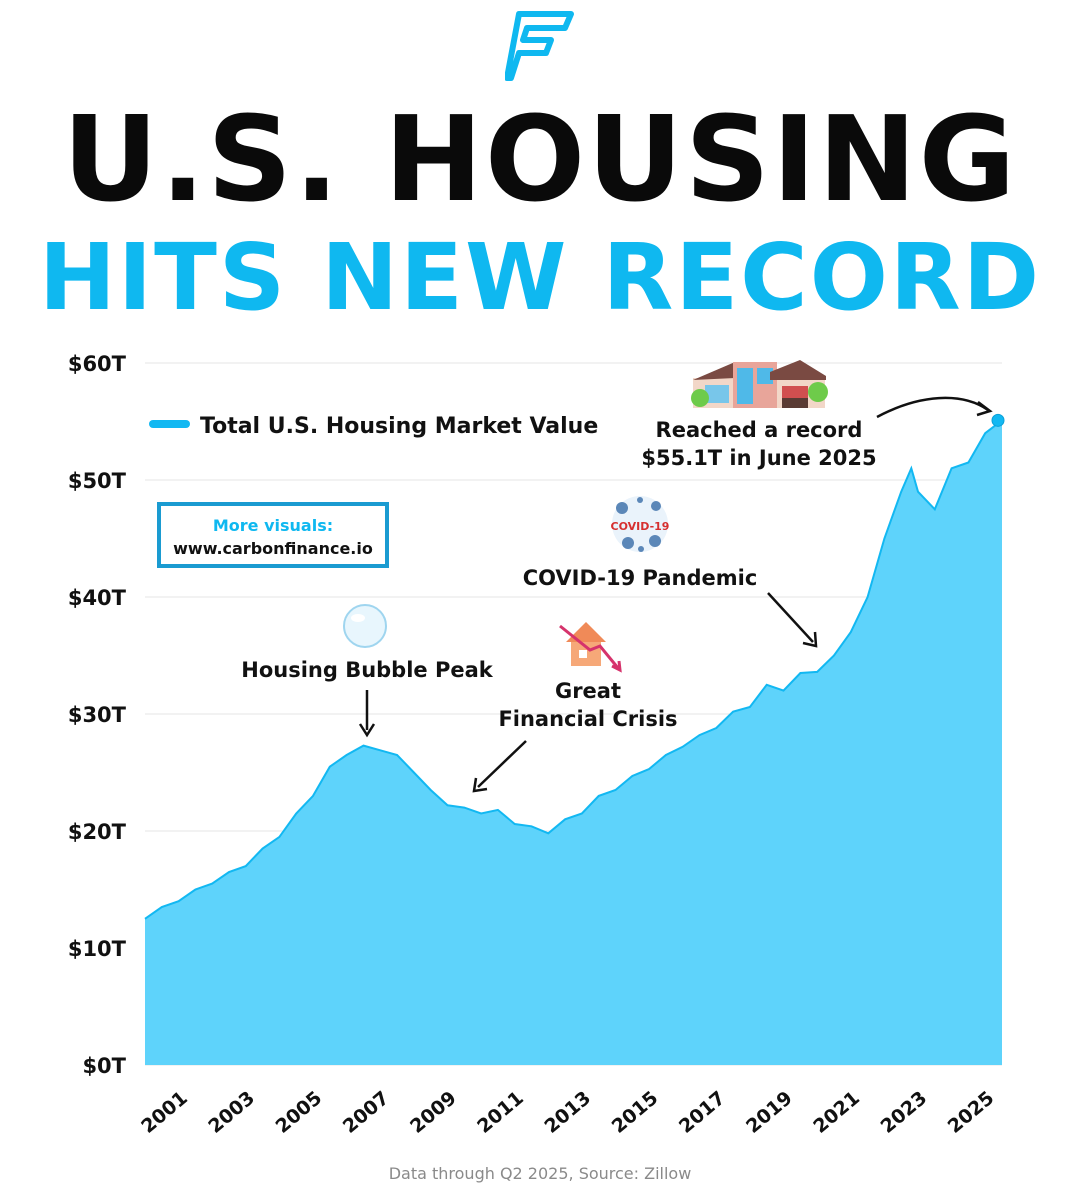 The width and height of the screenshot is (1080, 1195). I want to click on annotation-record: Reached a record $55.1T in June 2025, so click(817, 415).